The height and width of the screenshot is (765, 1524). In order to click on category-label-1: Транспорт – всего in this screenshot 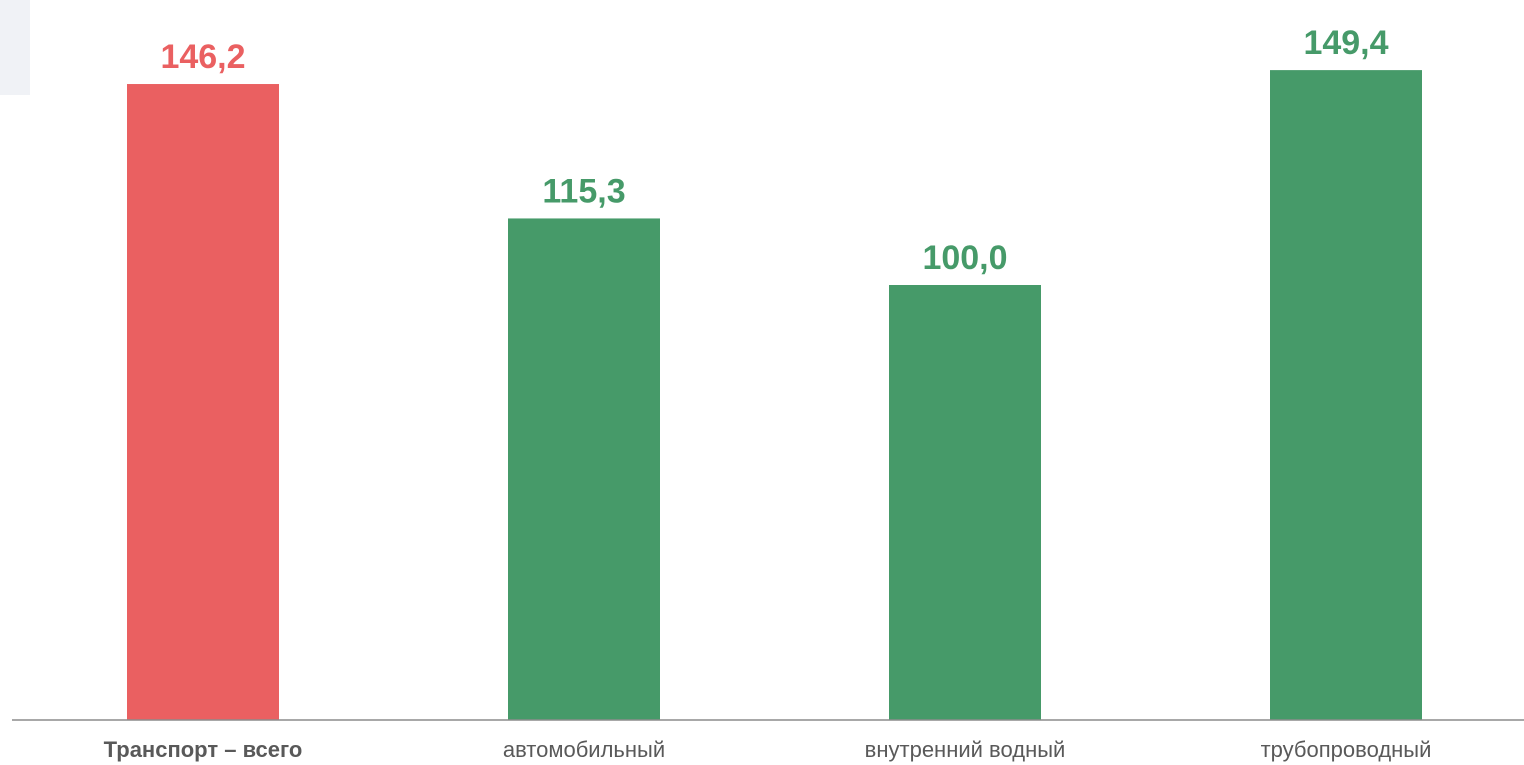, I will do `click(203, 749)`.